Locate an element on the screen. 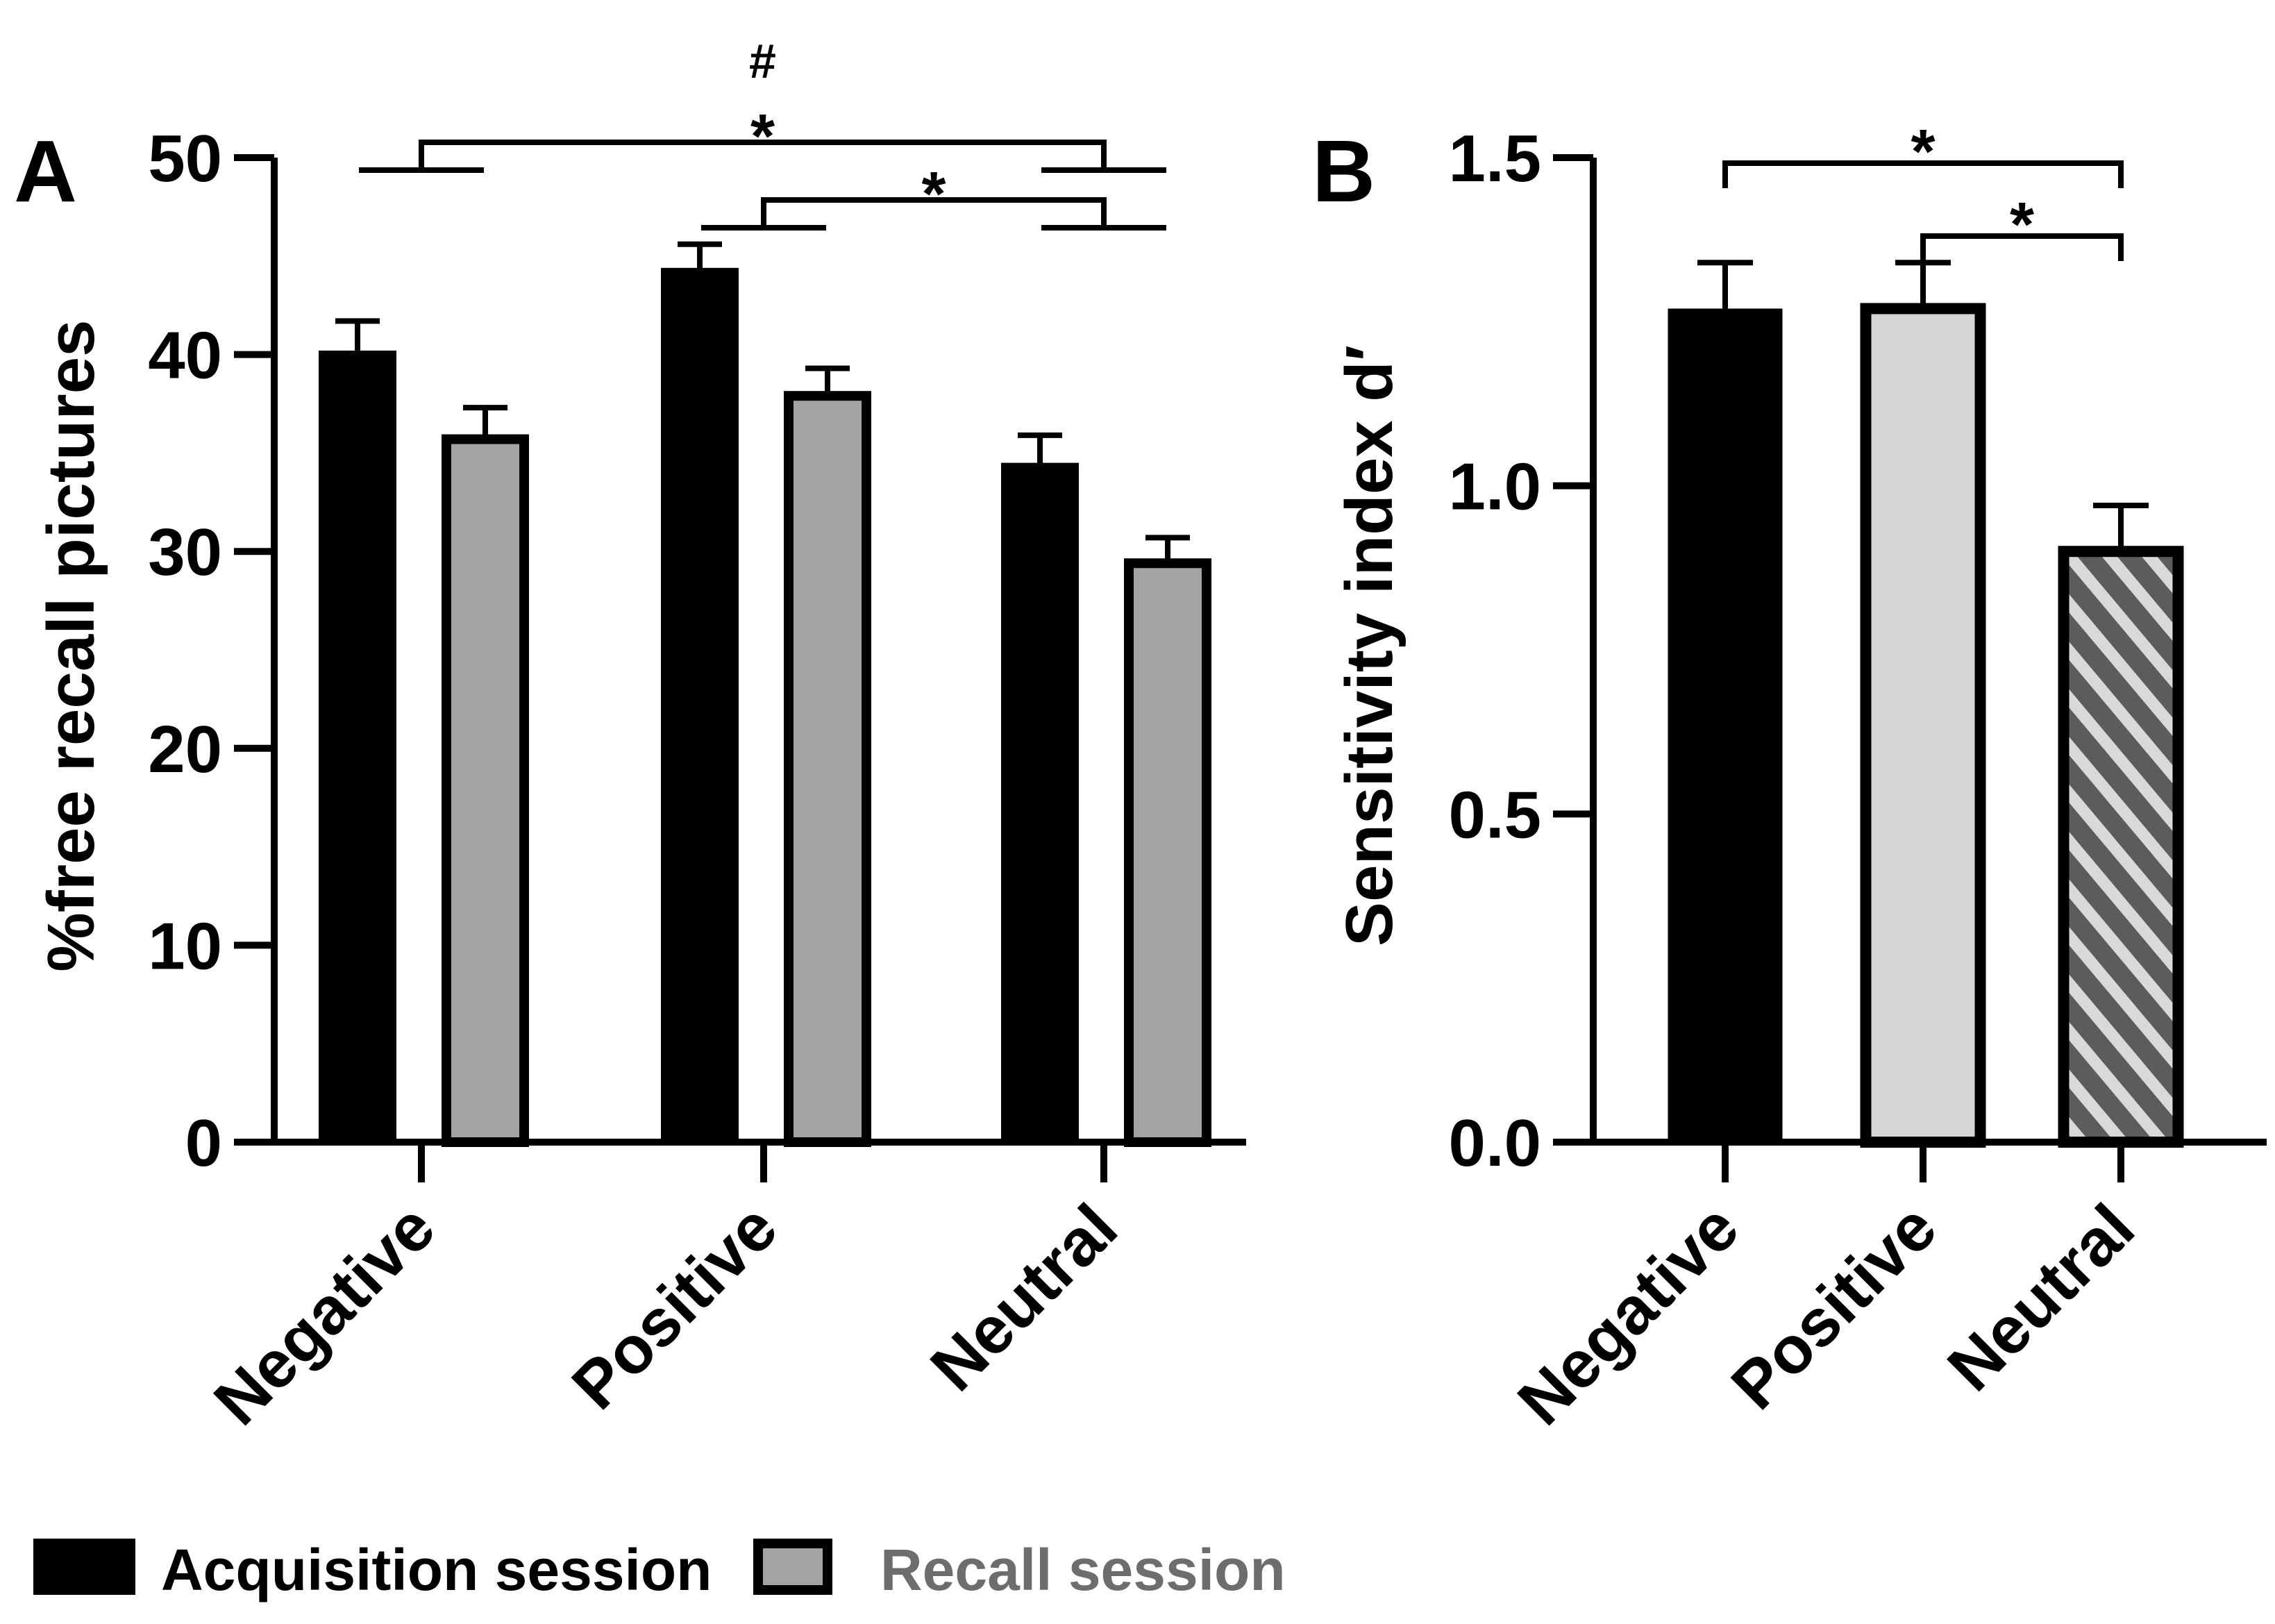  panel-b-label: B is located at coordinates (1343, 171).